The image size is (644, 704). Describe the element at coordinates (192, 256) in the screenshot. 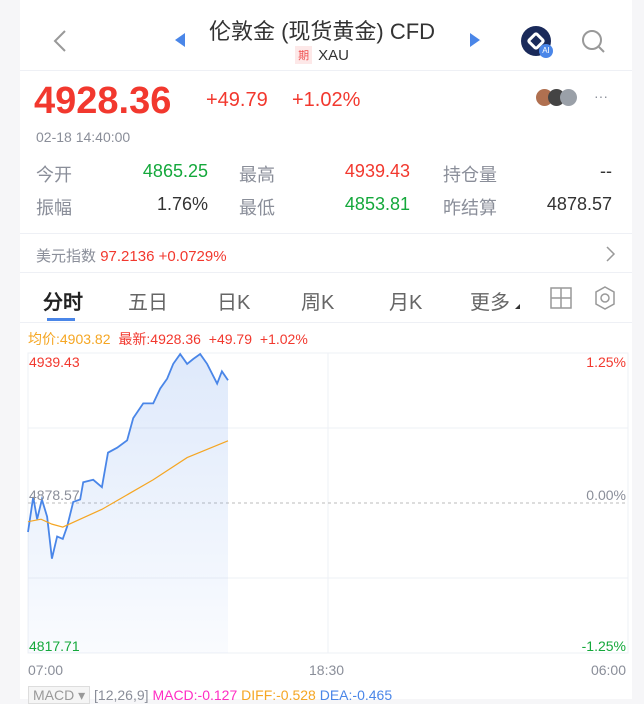

I see `usd-index-change: +0.0729%` at that location.